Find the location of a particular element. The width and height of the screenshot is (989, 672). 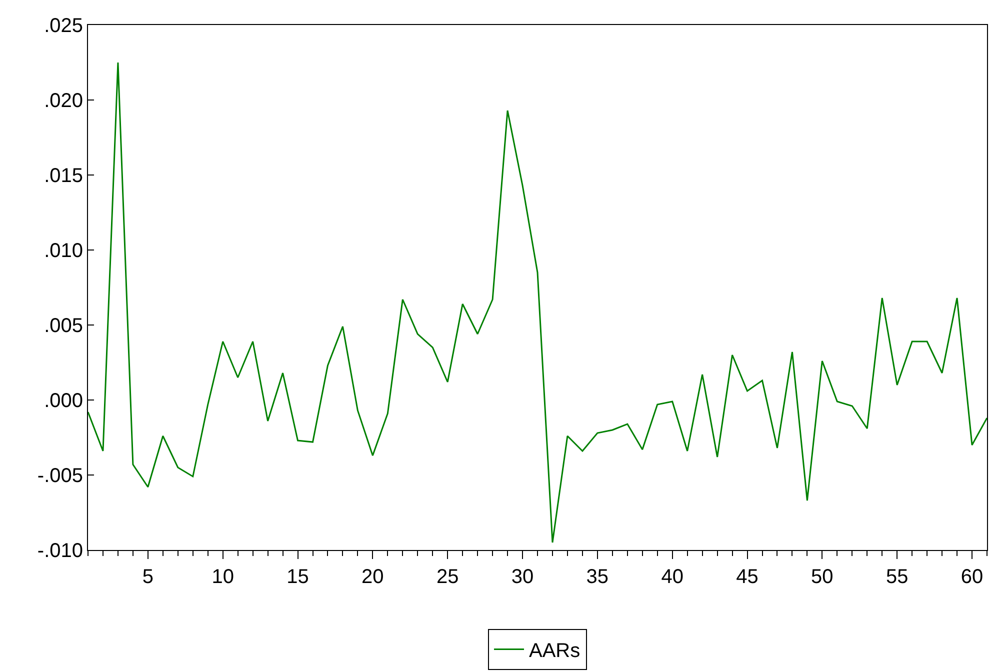

y-tick-label: .005 is located at coordinates (63, 326).